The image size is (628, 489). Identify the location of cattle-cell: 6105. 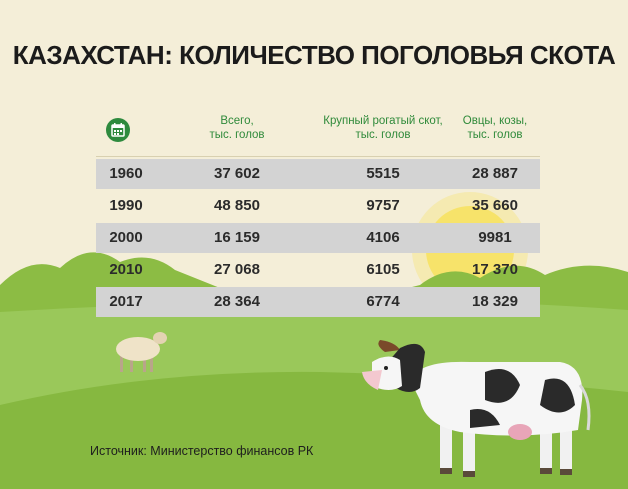
(383, 269).